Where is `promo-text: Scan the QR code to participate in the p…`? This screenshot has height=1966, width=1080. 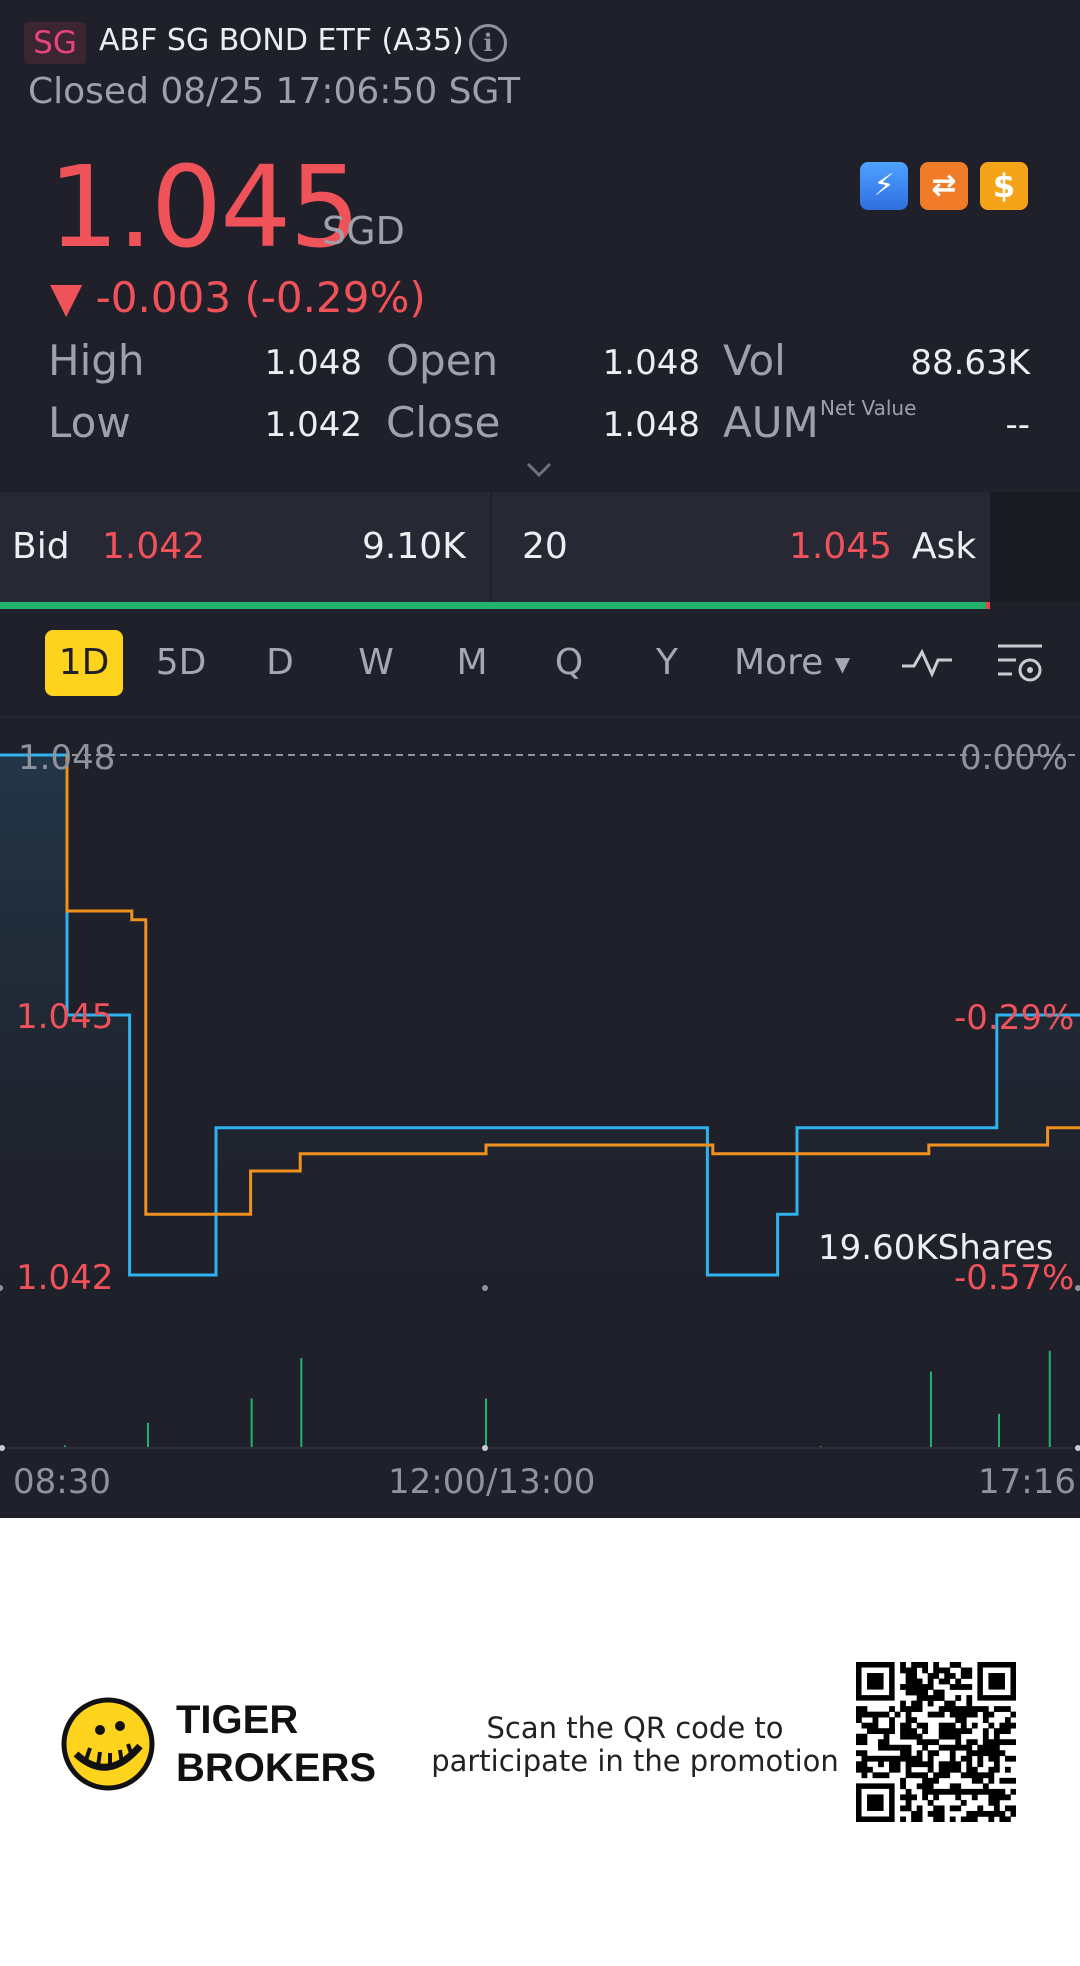 promo-text: Scan the QR code to participate in the p… is located at coordinates (635, 1744).